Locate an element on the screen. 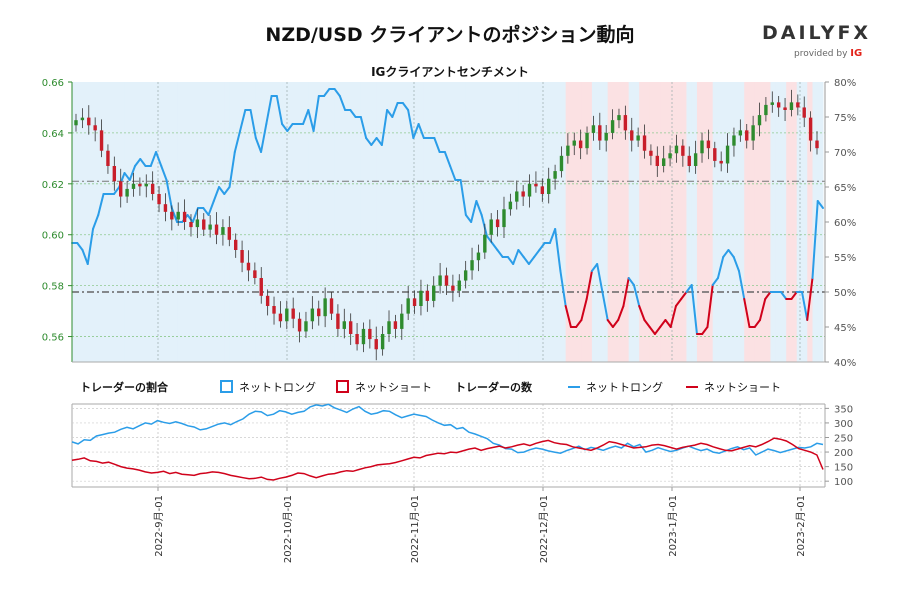 The width and height of the screenshot is (900, 600). legend-net-short: ネットショート is located at coordinates (384, 387).